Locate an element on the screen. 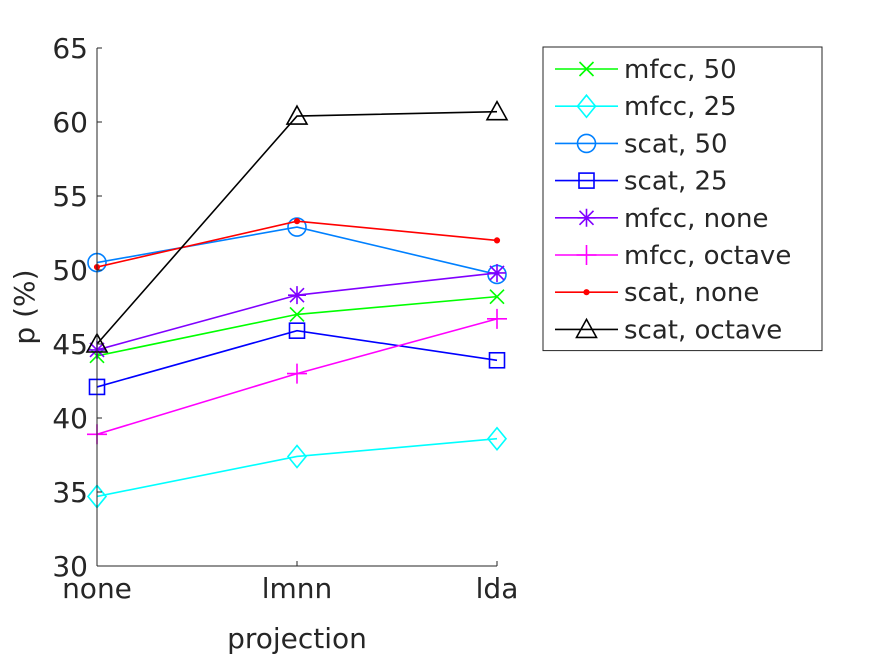 This screenshot has width=875, height=660. y-tick-label: 35 is located at coordinates (70, 492).